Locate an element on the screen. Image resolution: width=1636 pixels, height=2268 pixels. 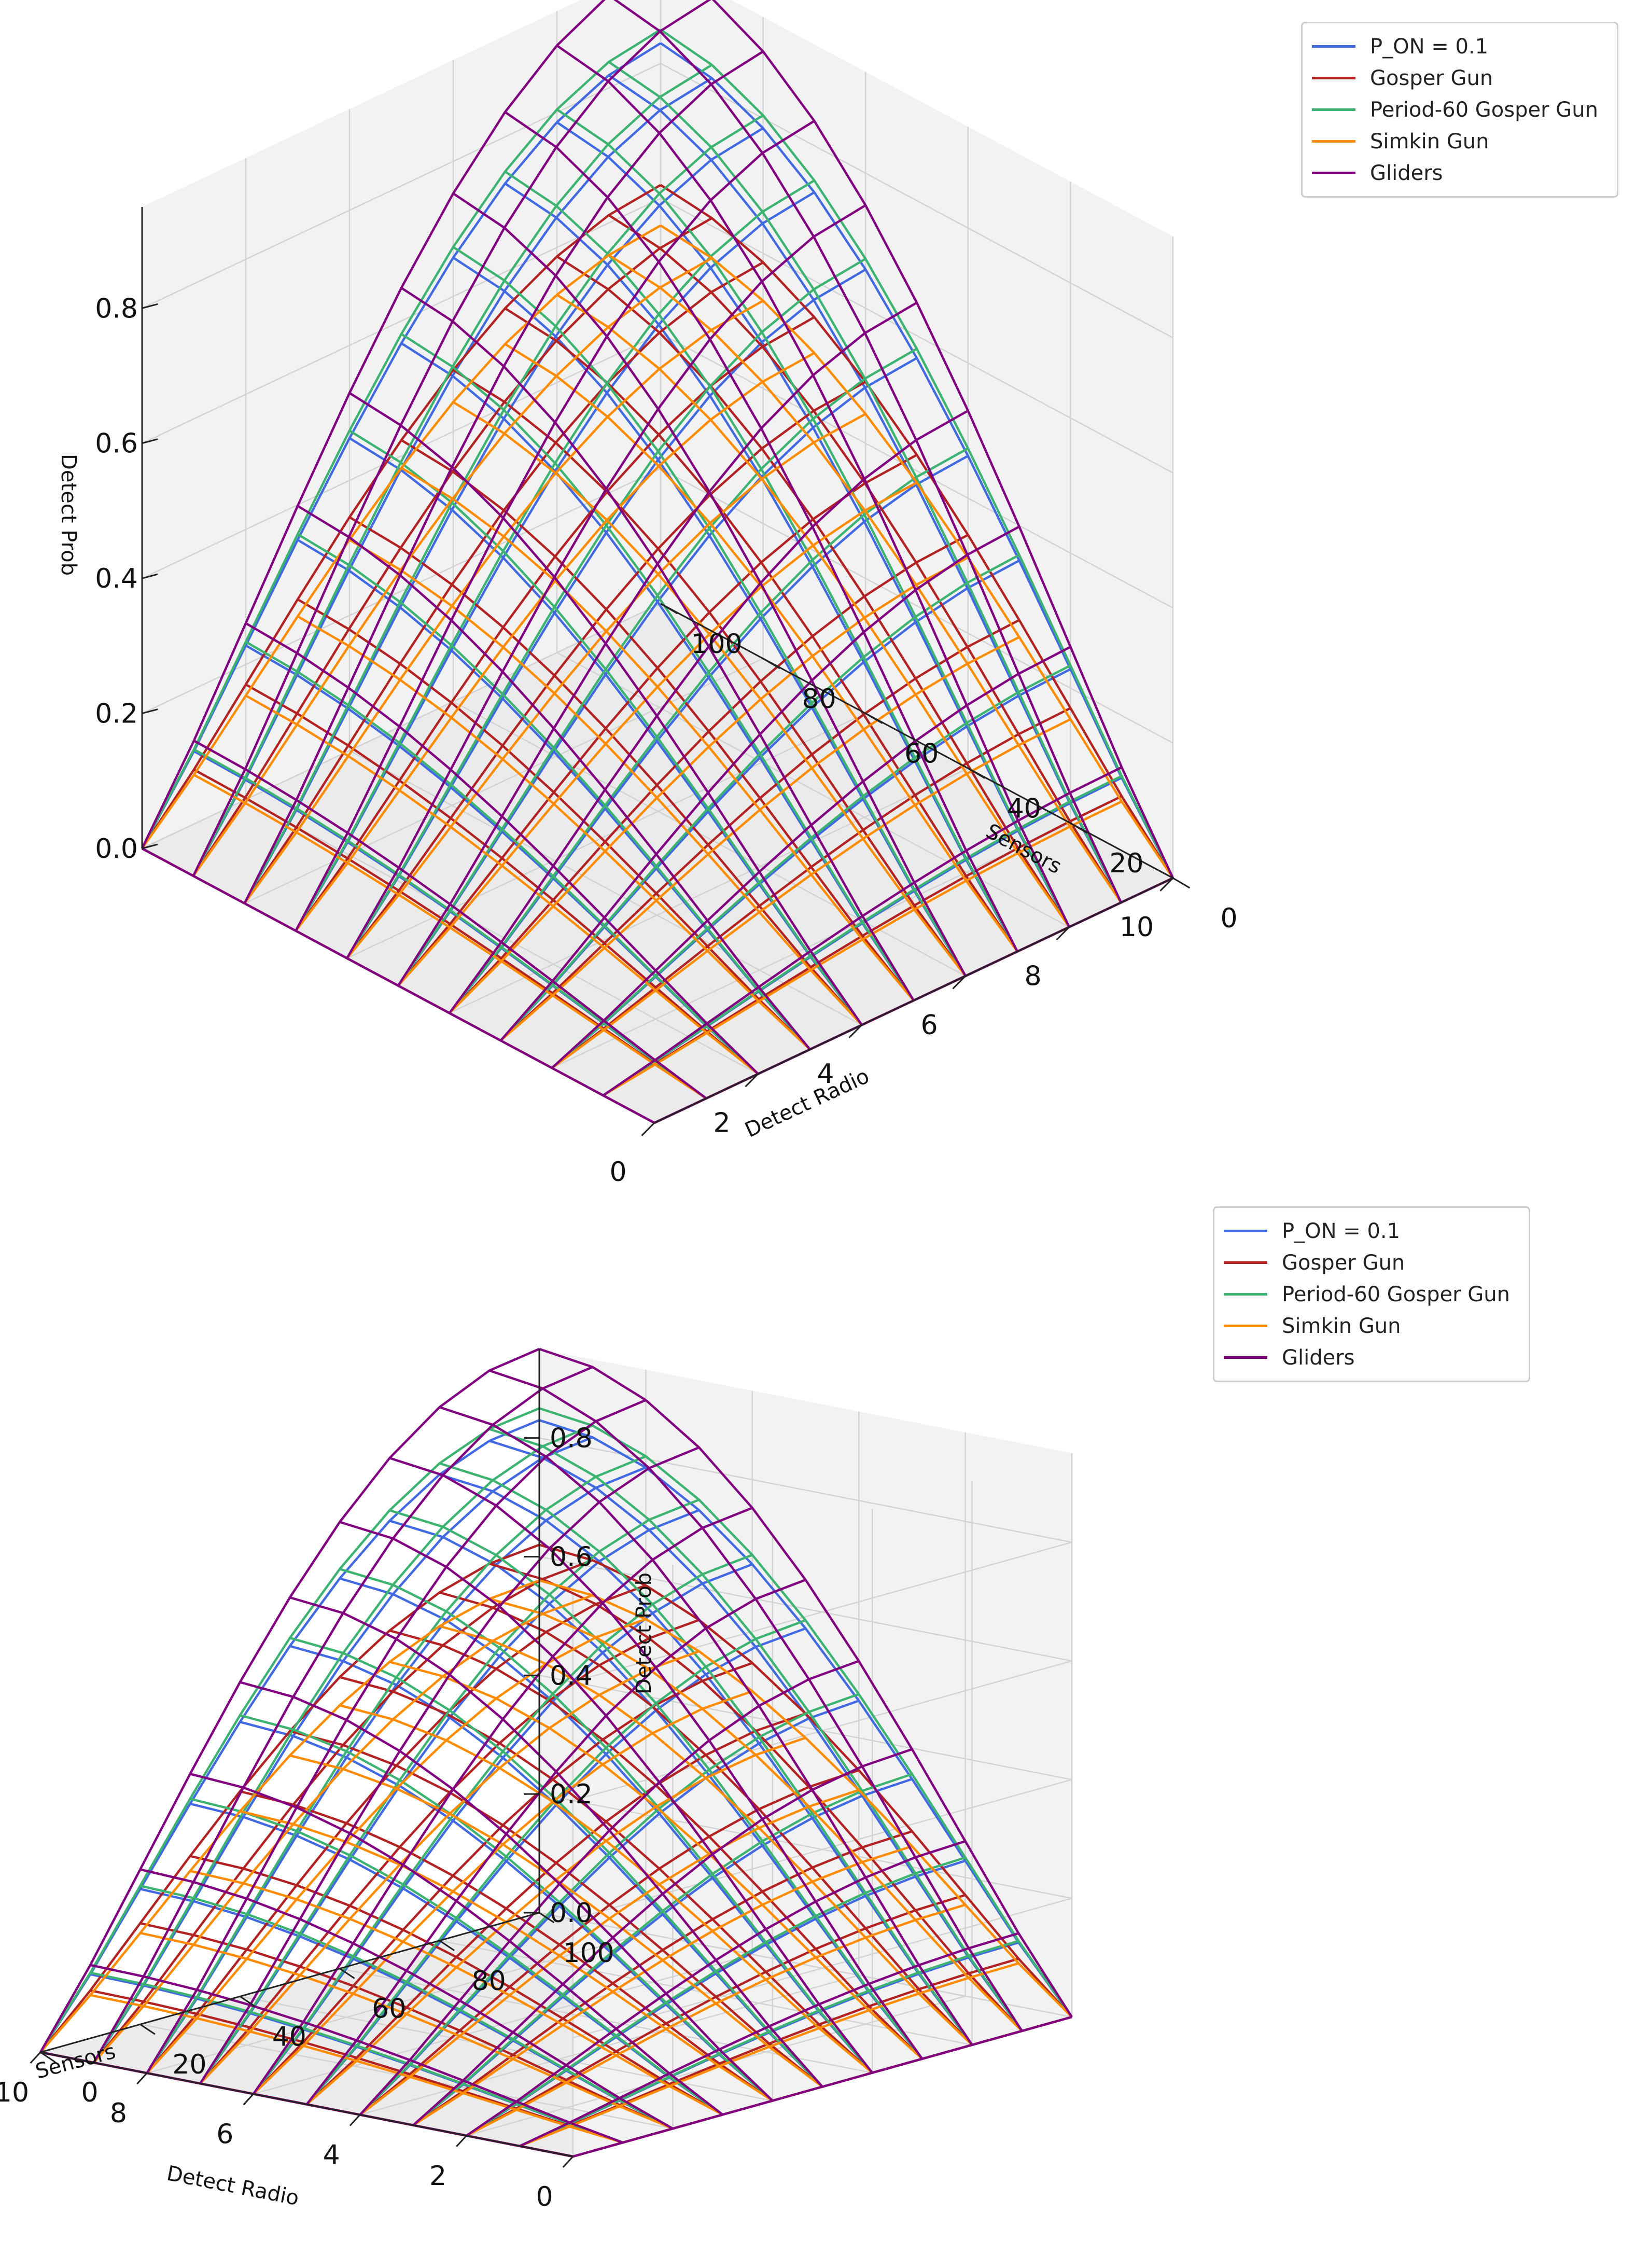
y-tick-label: 60 is located at coordinates (389, 2009).